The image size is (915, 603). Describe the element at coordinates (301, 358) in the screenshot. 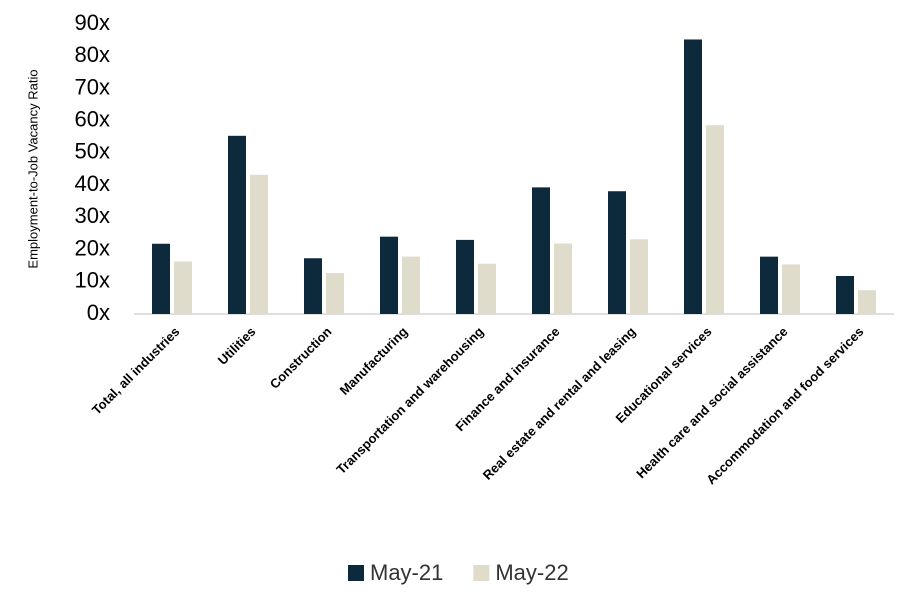

I see `x-tick-label: Construction` at that location.